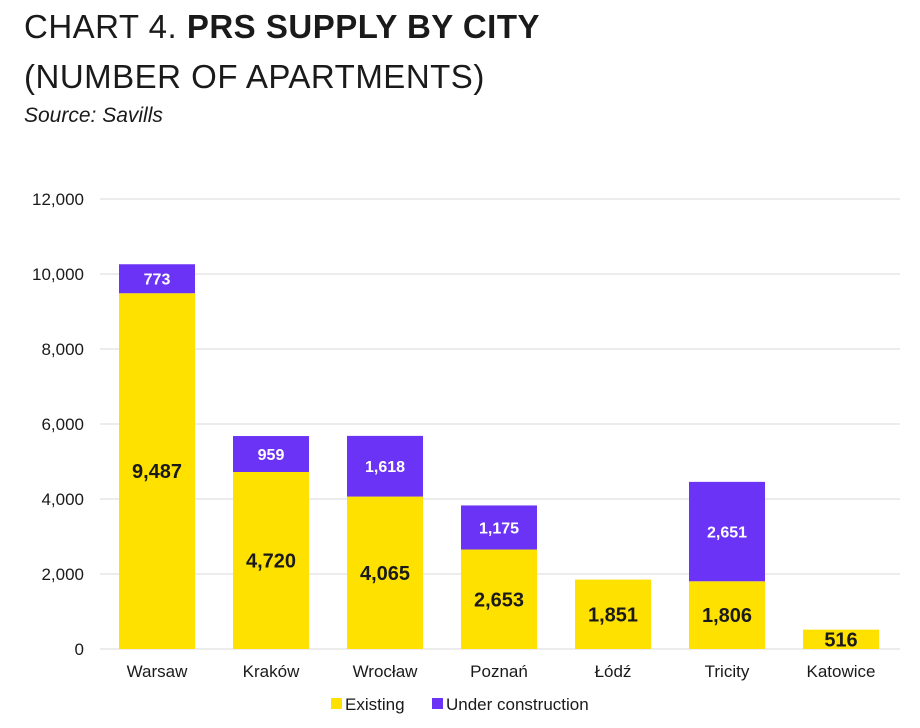 The height and width of the screenshot is (728, 920). I want to click on chart-title-prefix: CHART 4., so click(105, 26).